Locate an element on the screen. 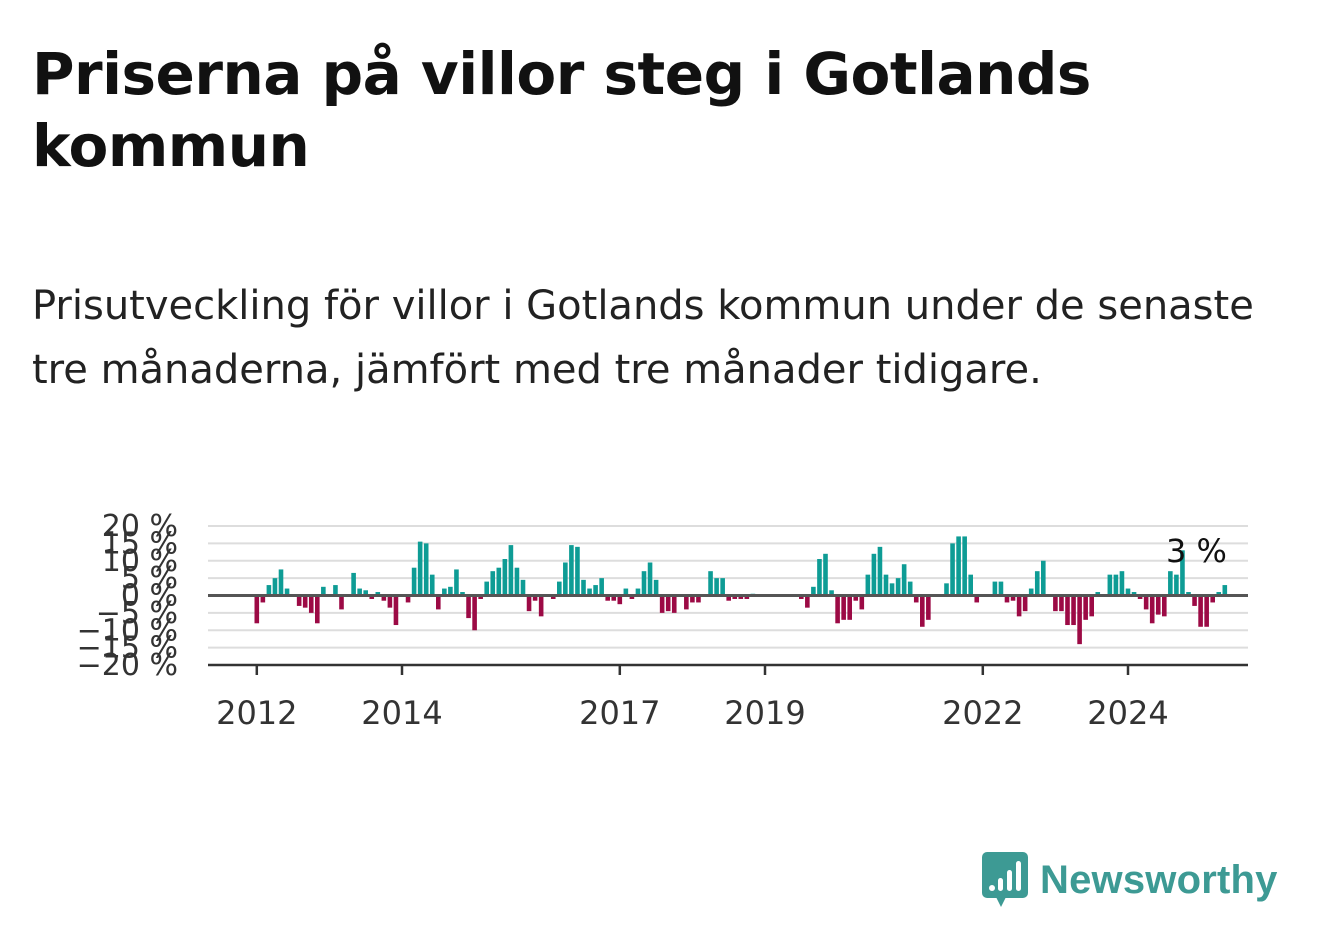  newsworthy-logo: Newsworthy is located at coordinates (1129, 880).